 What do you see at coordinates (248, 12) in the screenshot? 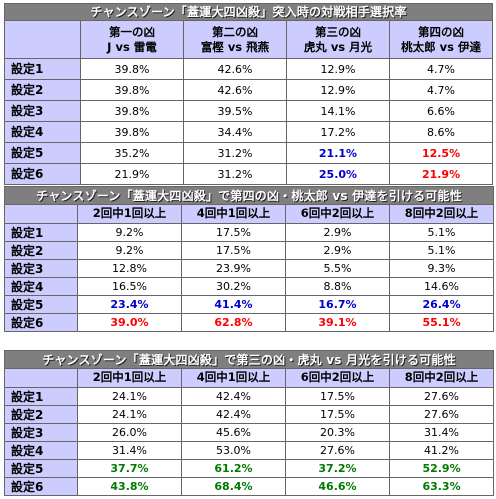
I see `table-title: チャンスゾーン「蓋運大四凶殺」突入時の対戦相手選択率` at bounding box center [248, 12].